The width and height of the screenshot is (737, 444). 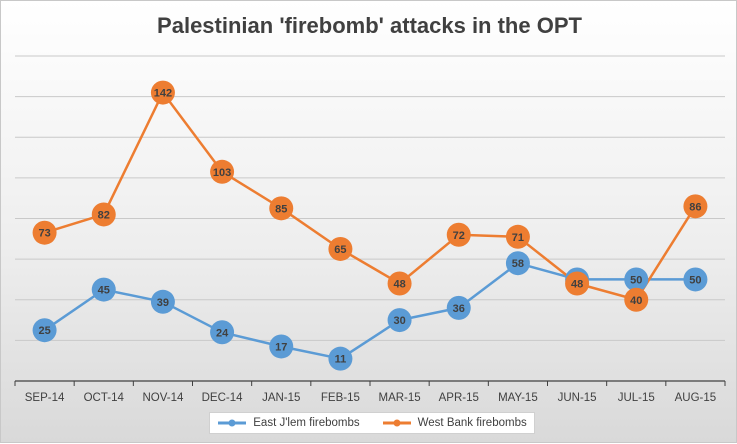 I want to click on legend-entry-east-jlem: East J'lem firebombs, so click(x=288, y=423).